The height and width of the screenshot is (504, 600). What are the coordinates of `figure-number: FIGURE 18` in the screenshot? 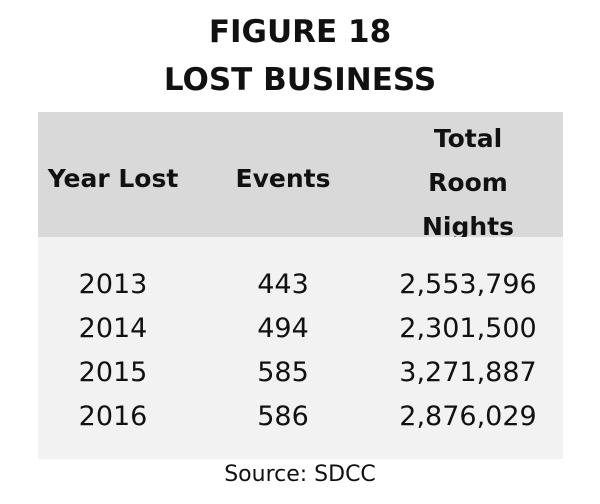 It's located at (300, 32).